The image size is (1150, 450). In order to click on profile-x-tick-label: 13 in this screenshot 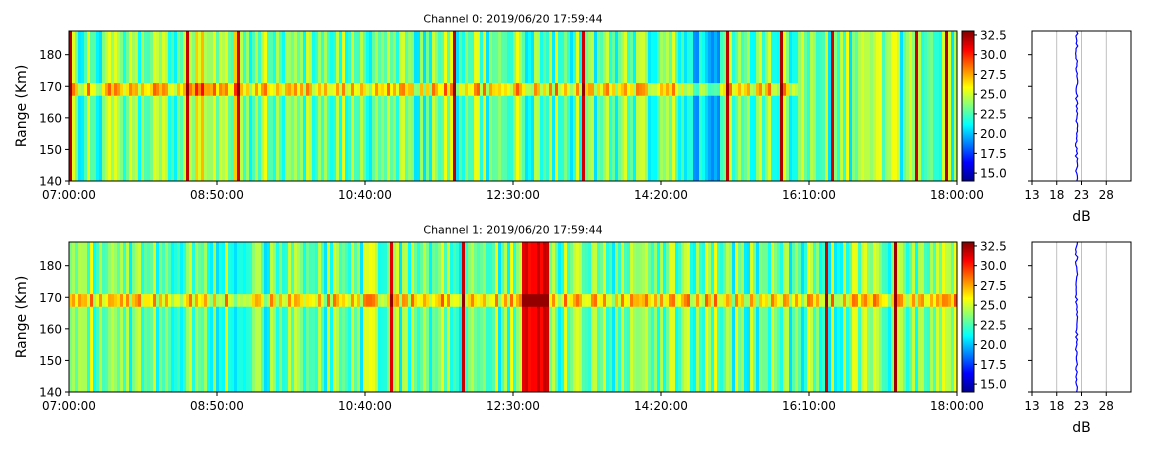, I will do `click(1031, 195)`.